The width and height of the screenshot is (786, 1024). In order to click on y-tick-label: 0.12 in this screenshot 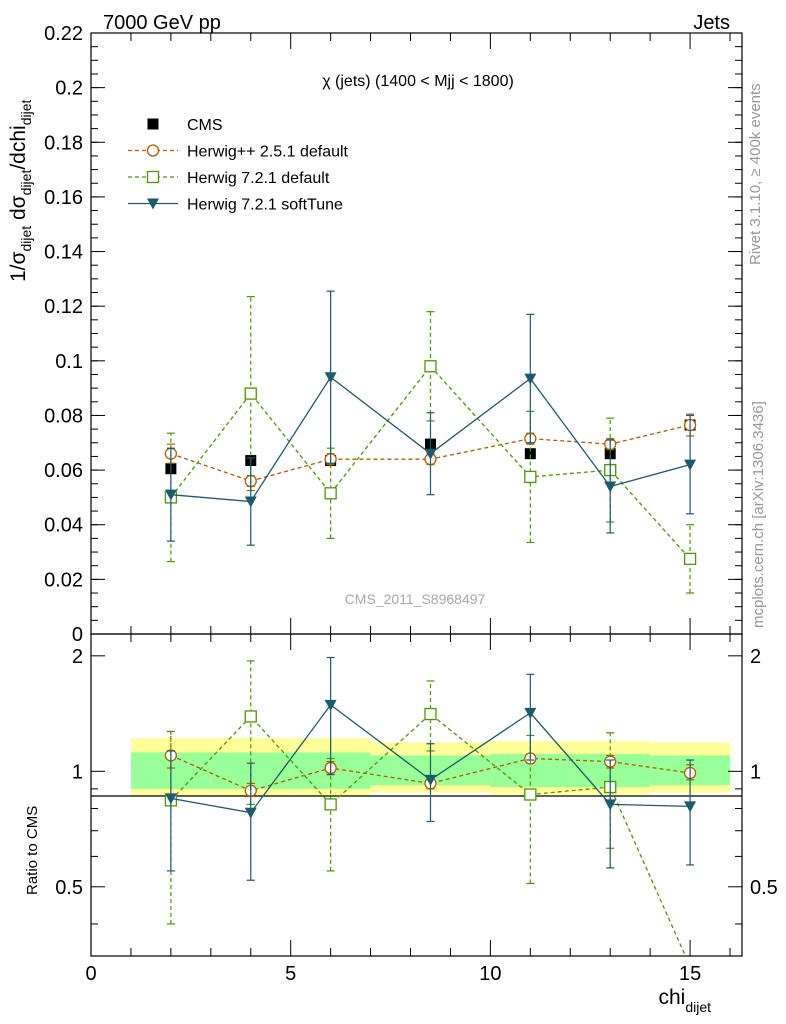, I will do `click(63, 307)`.